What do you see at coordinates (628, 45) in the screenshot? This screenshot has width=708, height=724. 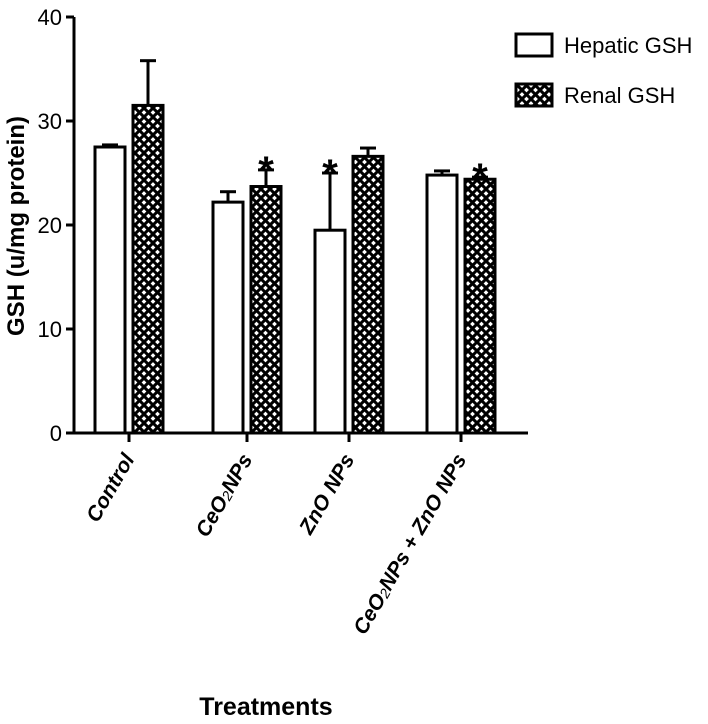 I see `legend-label: Hepatic GSH` at bounding box center [628, 45].